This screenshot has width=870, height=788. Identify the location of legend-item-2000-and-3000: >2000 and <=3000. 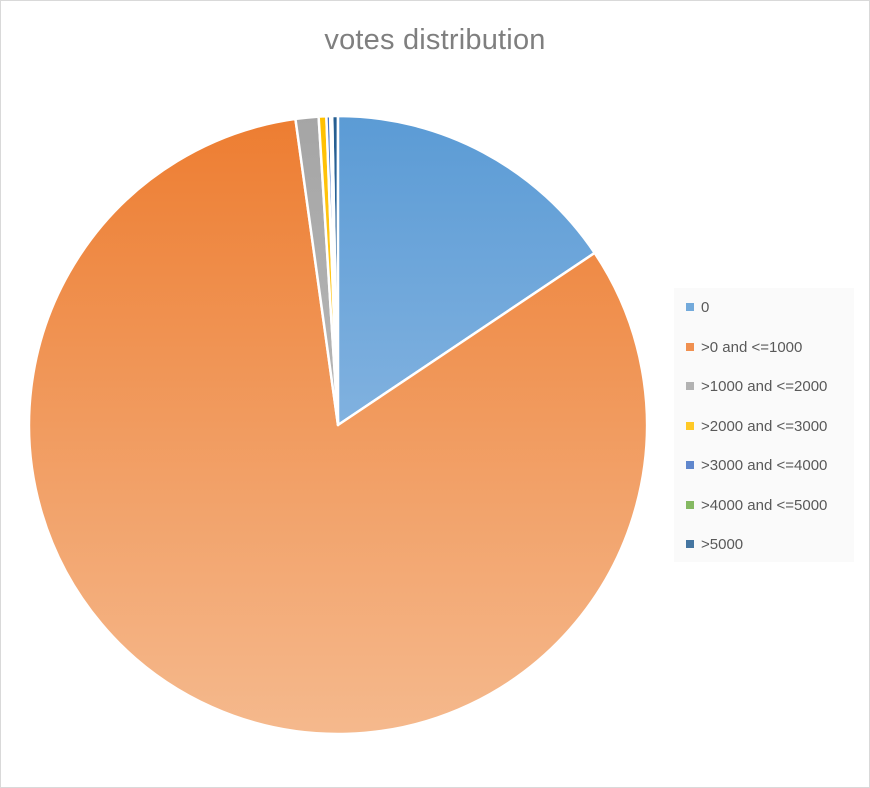
(756, 427).